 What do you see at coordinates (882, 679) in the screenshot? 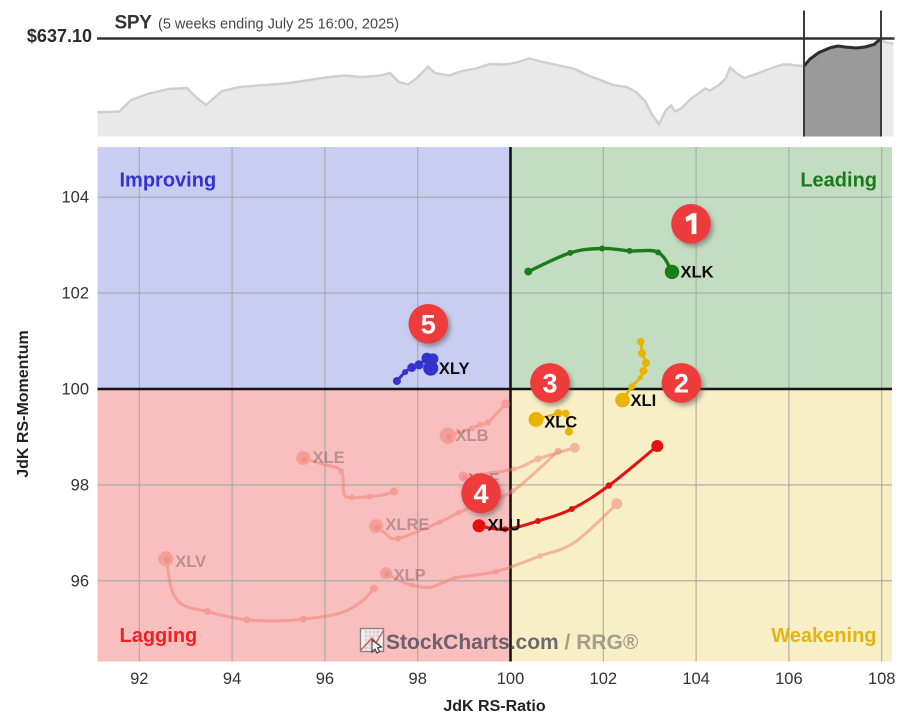
I see `svg-text: 108` at bounding box center [882, 679].